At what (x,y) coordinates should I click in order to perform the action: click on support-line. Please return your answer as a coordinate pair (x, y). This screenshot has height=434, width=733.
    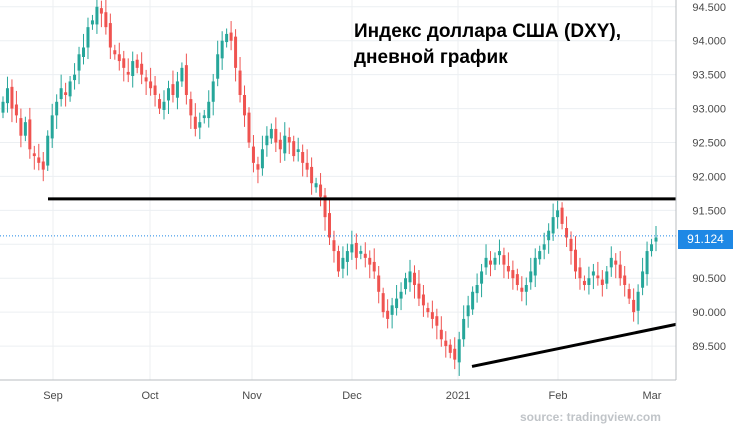
    Looking at the image, I should click on (574, 345).